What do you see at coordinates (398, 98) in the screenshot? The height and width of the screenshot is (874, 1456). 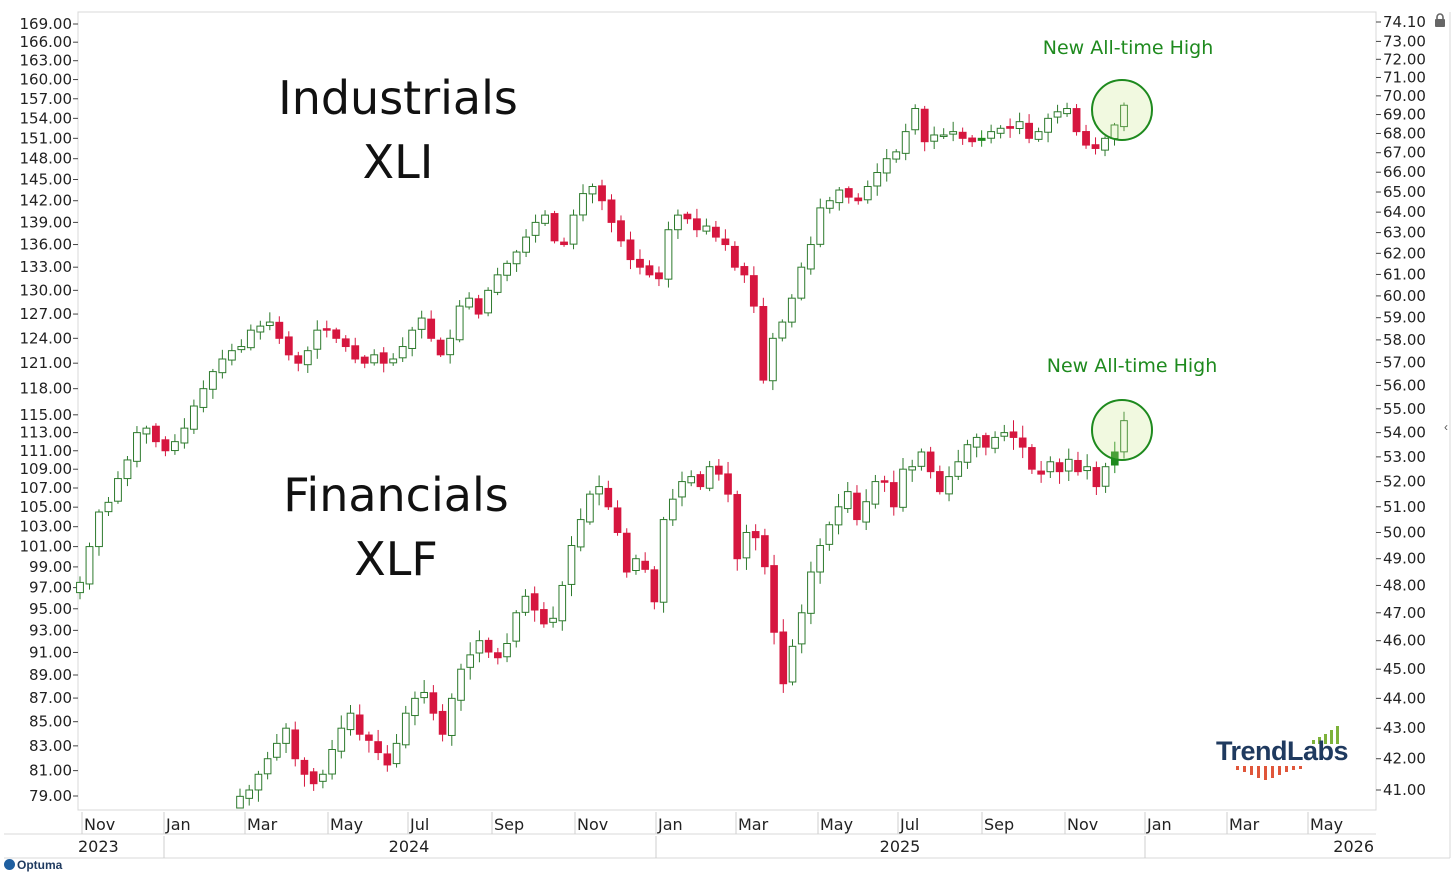 I see `xli-label-line1: Industrials` at bounding box center [398, 98].